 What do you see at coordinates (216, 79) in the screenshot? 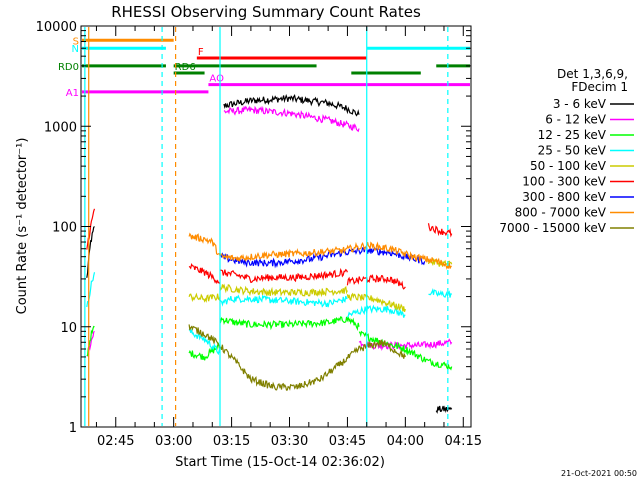
I see `flag-label: AO` at bounding box center [216, 79].